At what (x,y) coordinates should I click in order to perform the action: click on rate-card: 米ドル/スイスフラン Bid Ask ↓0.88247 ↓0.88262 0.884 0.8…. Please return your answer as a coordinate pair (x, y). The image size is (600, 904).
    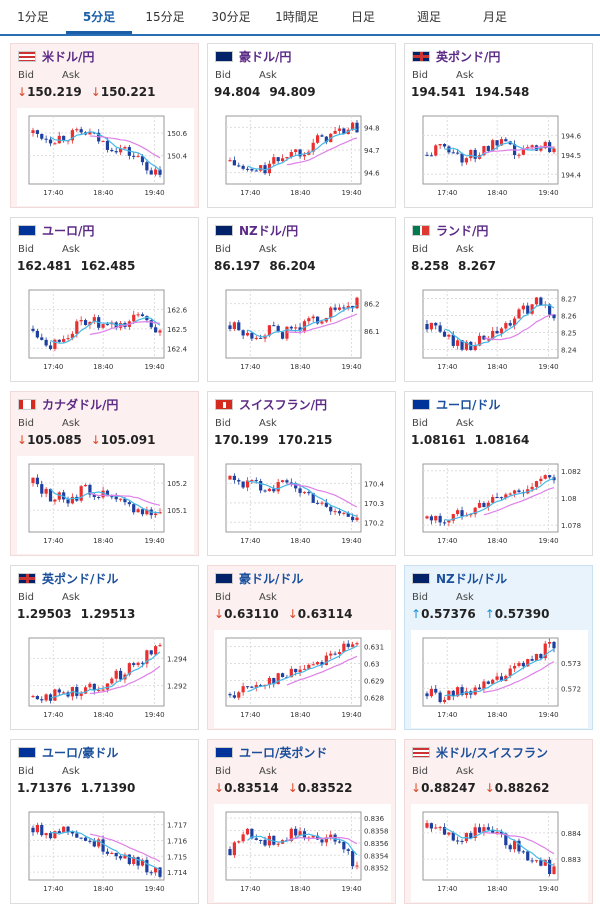
    Looking at the image, I should click on (498, 821).